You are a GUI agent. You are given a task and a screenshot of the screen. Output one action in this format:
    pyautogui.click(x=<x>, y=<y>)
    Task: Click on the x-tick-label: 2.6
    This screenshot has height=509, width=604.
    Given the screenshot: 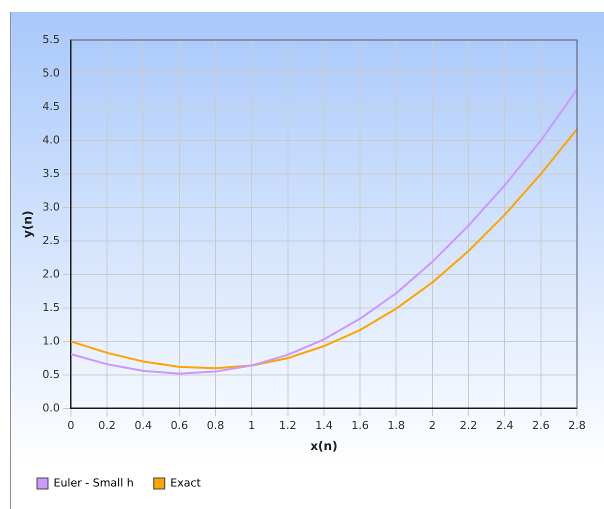 What is the action you would take?
    pyautogui.click(x=541, y=425)
    